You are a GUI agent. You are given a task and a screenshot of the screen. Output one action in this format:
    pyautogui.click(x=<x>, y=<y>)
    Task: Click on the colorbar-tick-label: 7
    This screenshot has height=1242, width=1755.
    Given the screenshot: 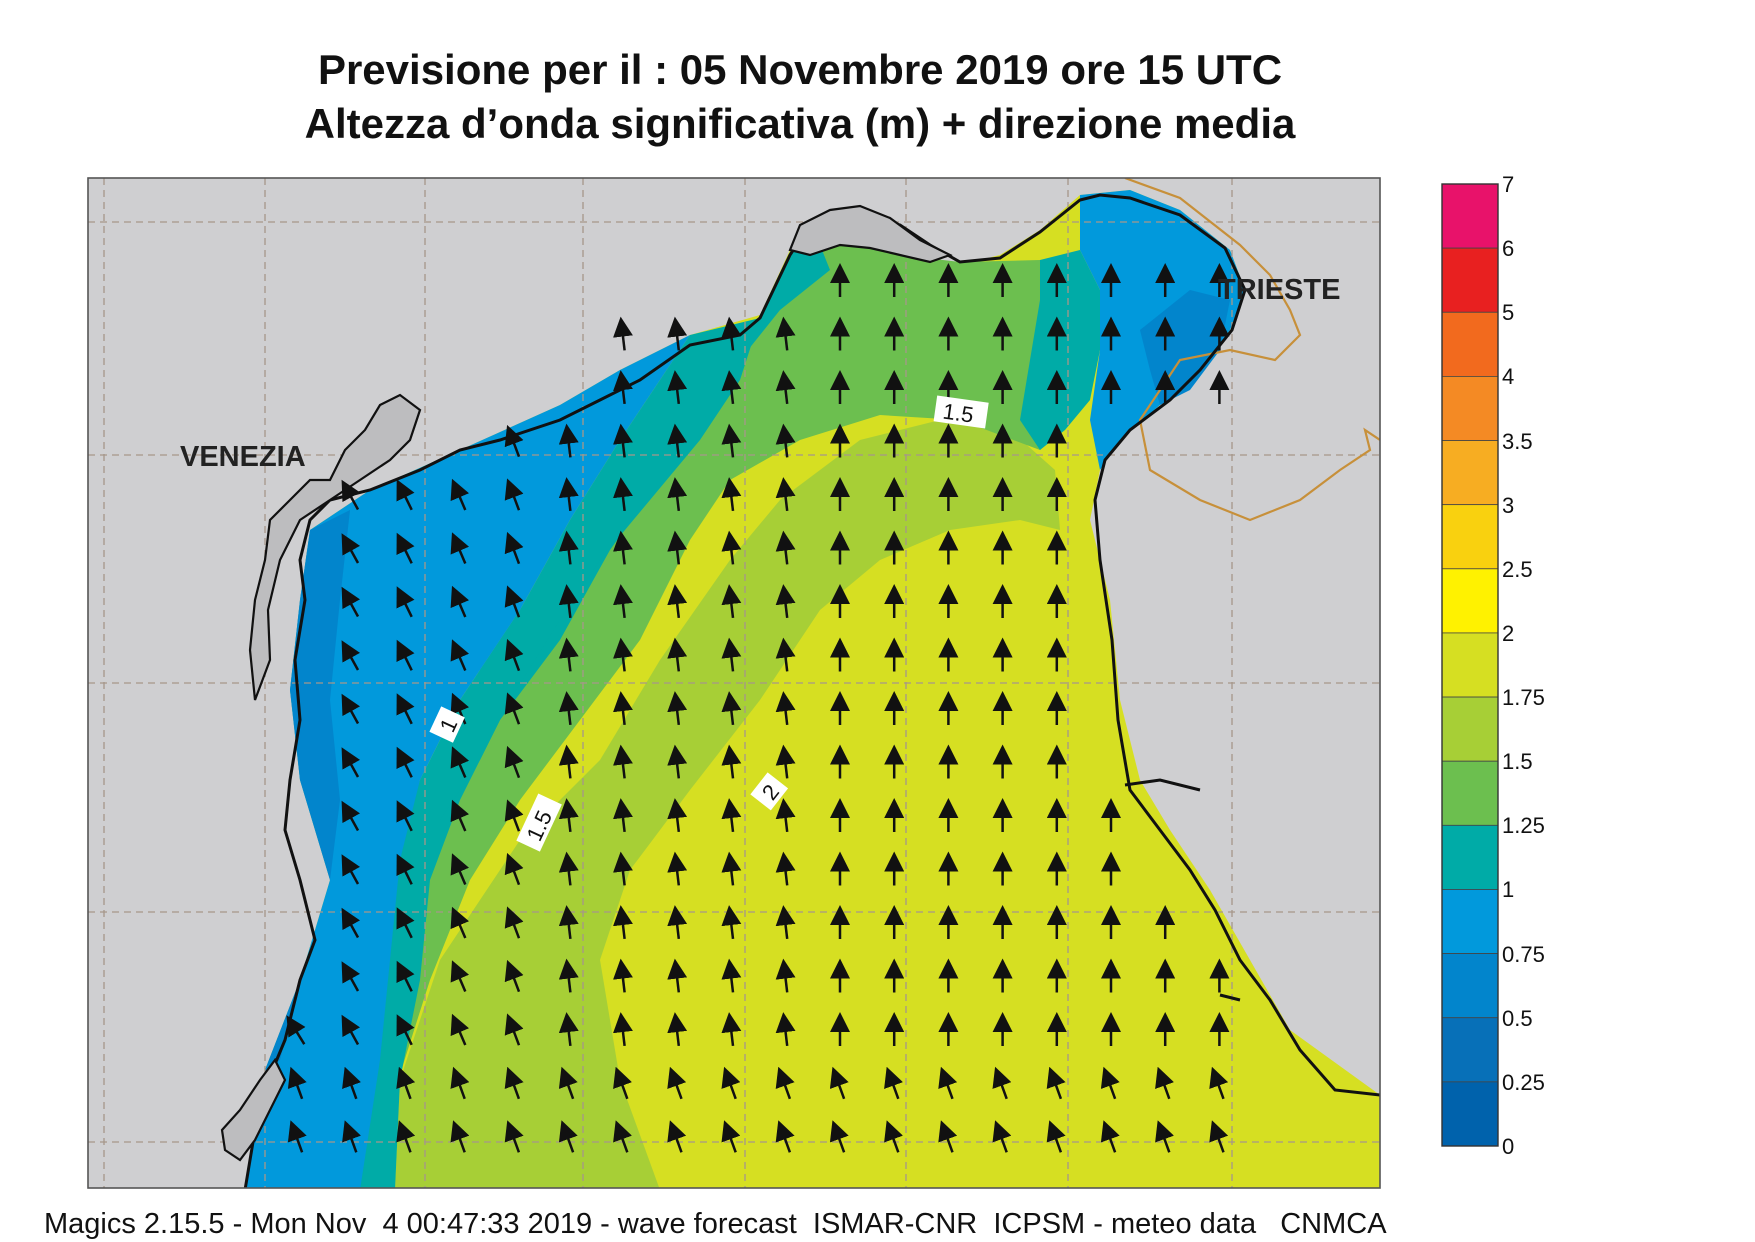 What is the action you would take?
    pyautogui.click(x=1508, y=184)
    